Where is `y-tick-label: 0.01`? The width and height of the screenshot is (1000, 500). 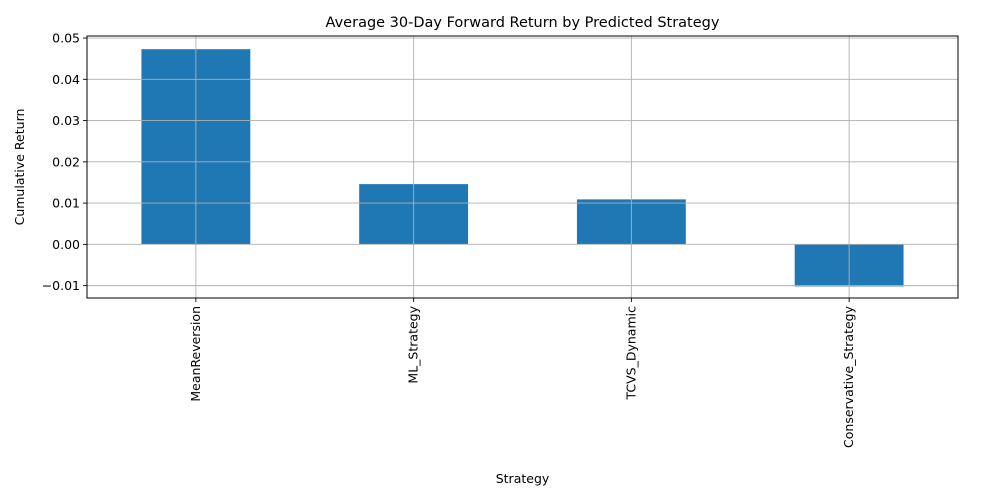
y-tick-label: 0.01 is located at coordinates (66, 203).